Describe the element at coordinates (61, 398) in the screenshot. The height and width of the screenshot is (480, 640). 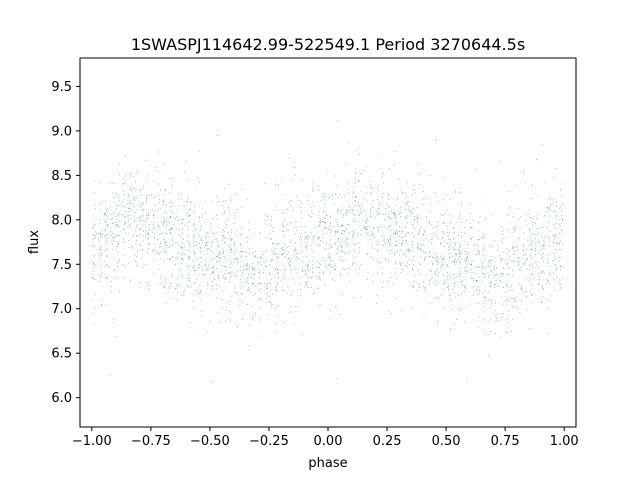
I see `y-tick-label: 6.0` at that location.